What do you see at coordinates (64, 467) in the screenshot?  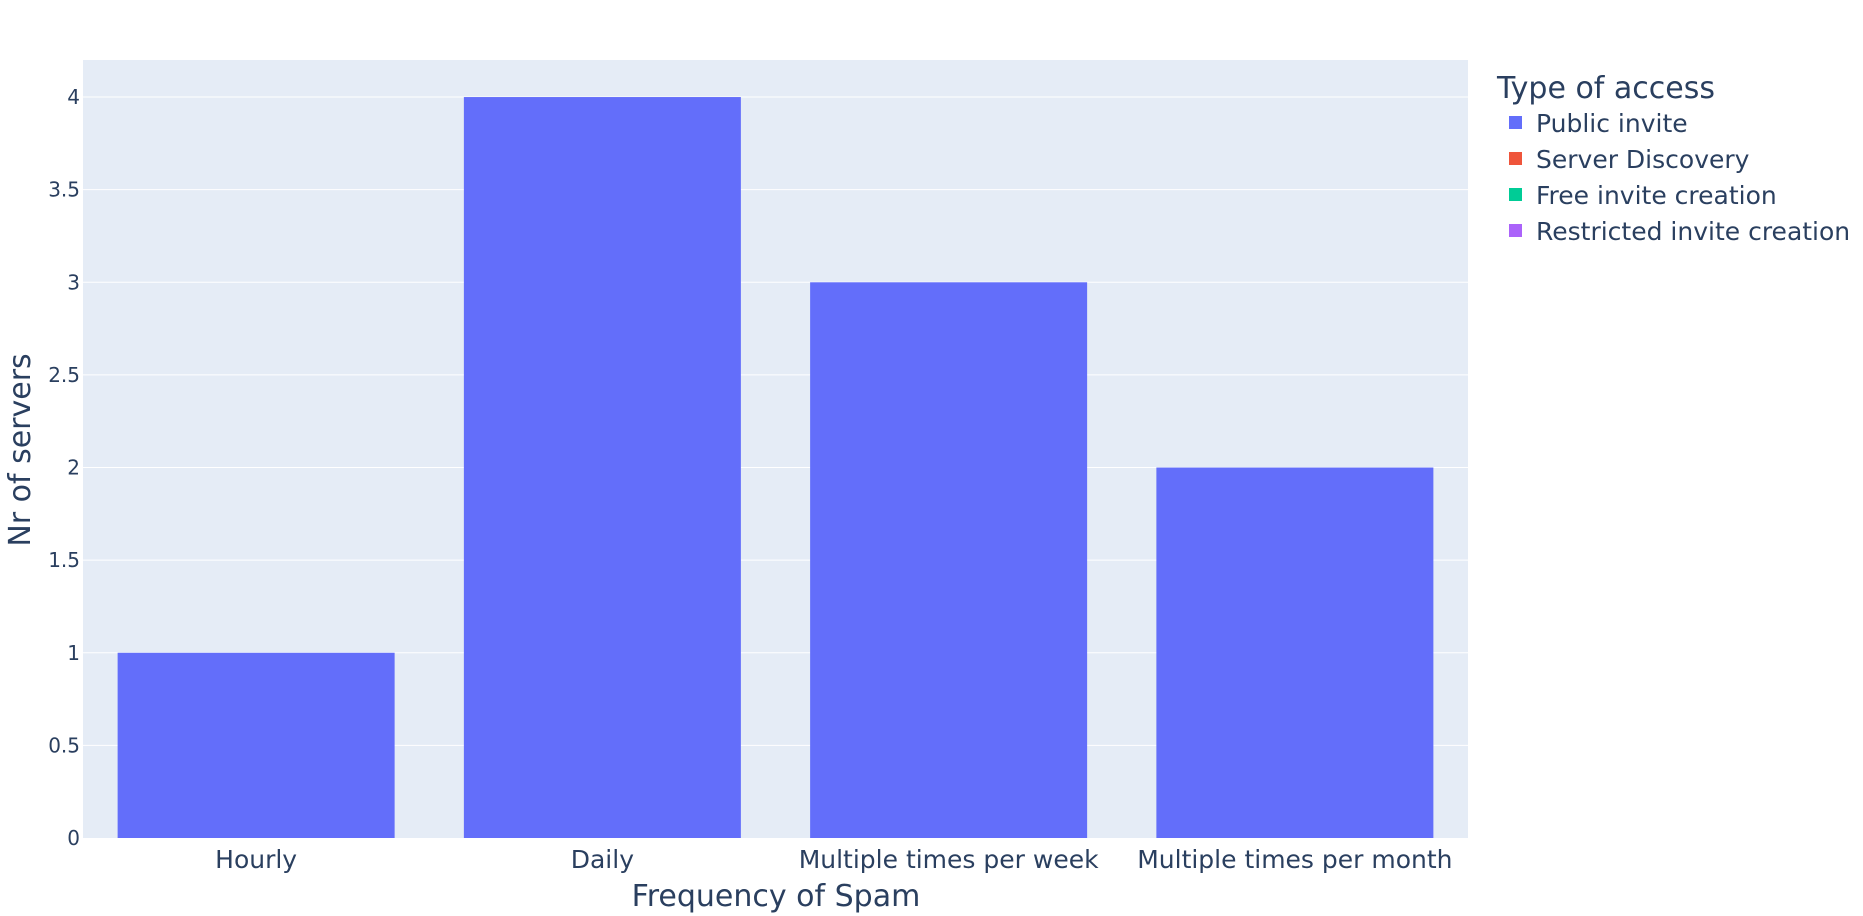 I see `y-tick-labels: 0 0.5 1 1.5 2 2.5 3 3.5 4` at bounding box center [64, 467].